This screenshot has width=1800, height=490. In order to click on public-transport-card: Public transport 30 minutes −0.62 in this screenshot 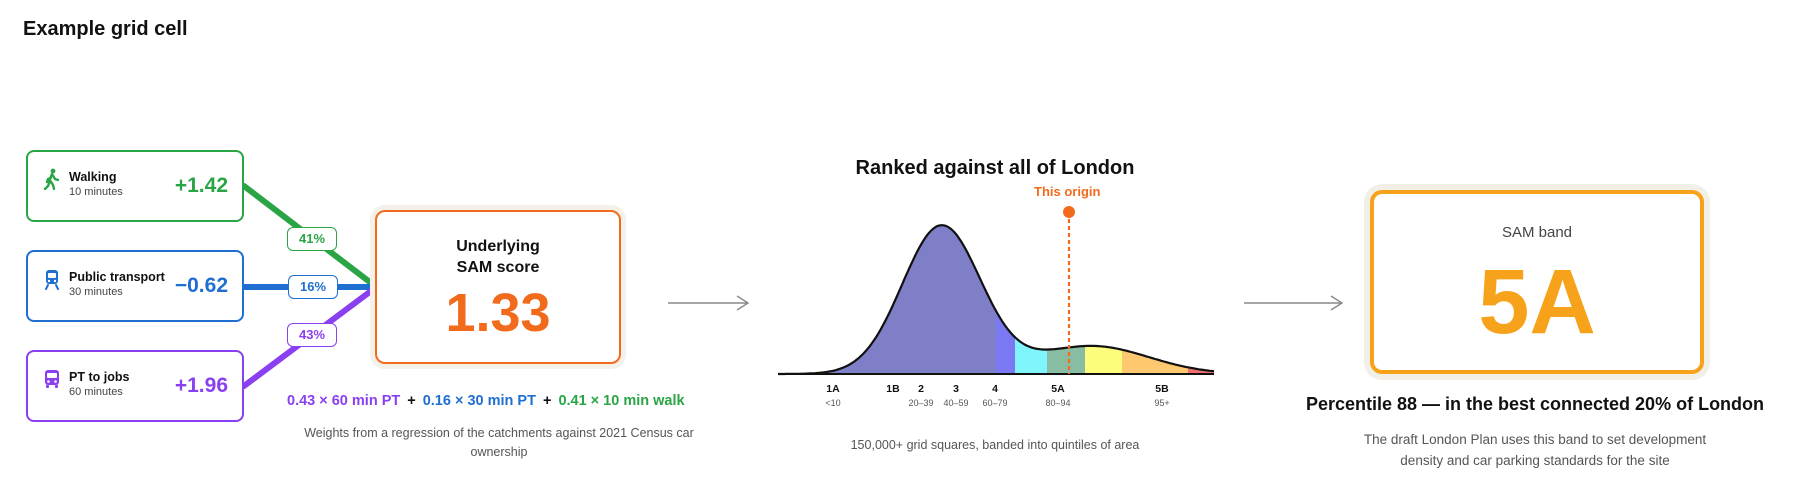, I will do `click(135, 286)`.